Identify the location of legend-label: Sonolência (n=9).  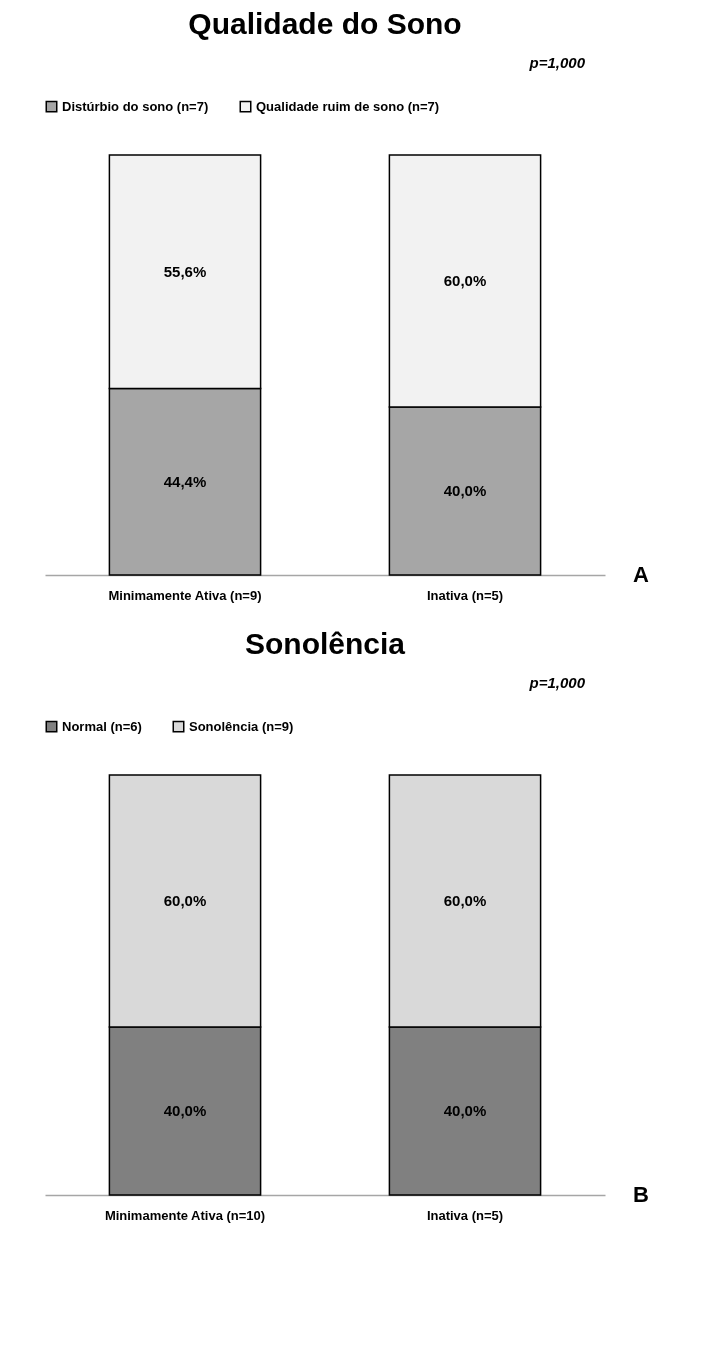
(241, 726).